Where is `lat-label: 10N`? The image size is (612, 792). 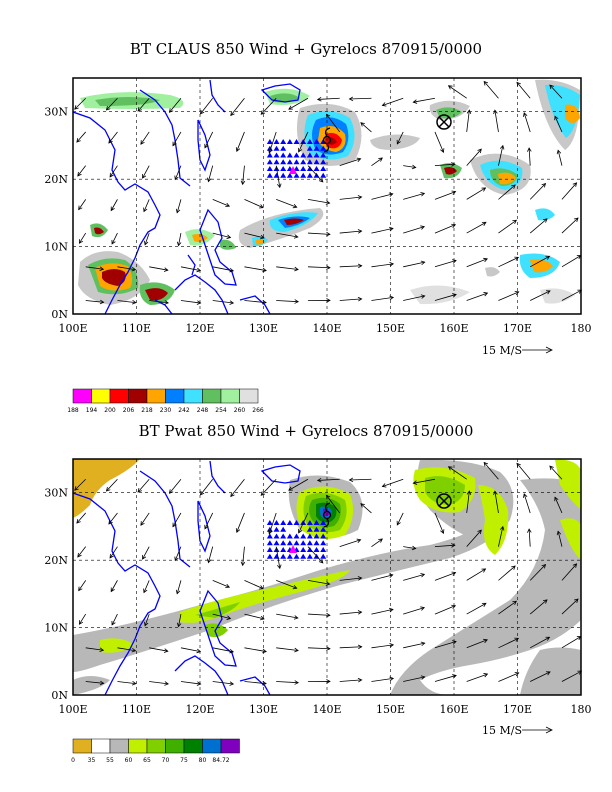 lat-label: 10N is located at coordinates (56, 247).